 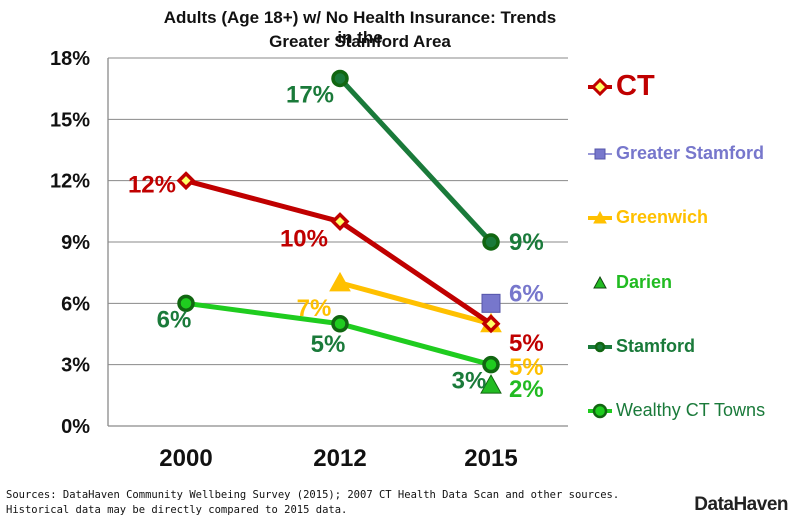 I want to click on data-label: 3%, so click(x=469, y=381).